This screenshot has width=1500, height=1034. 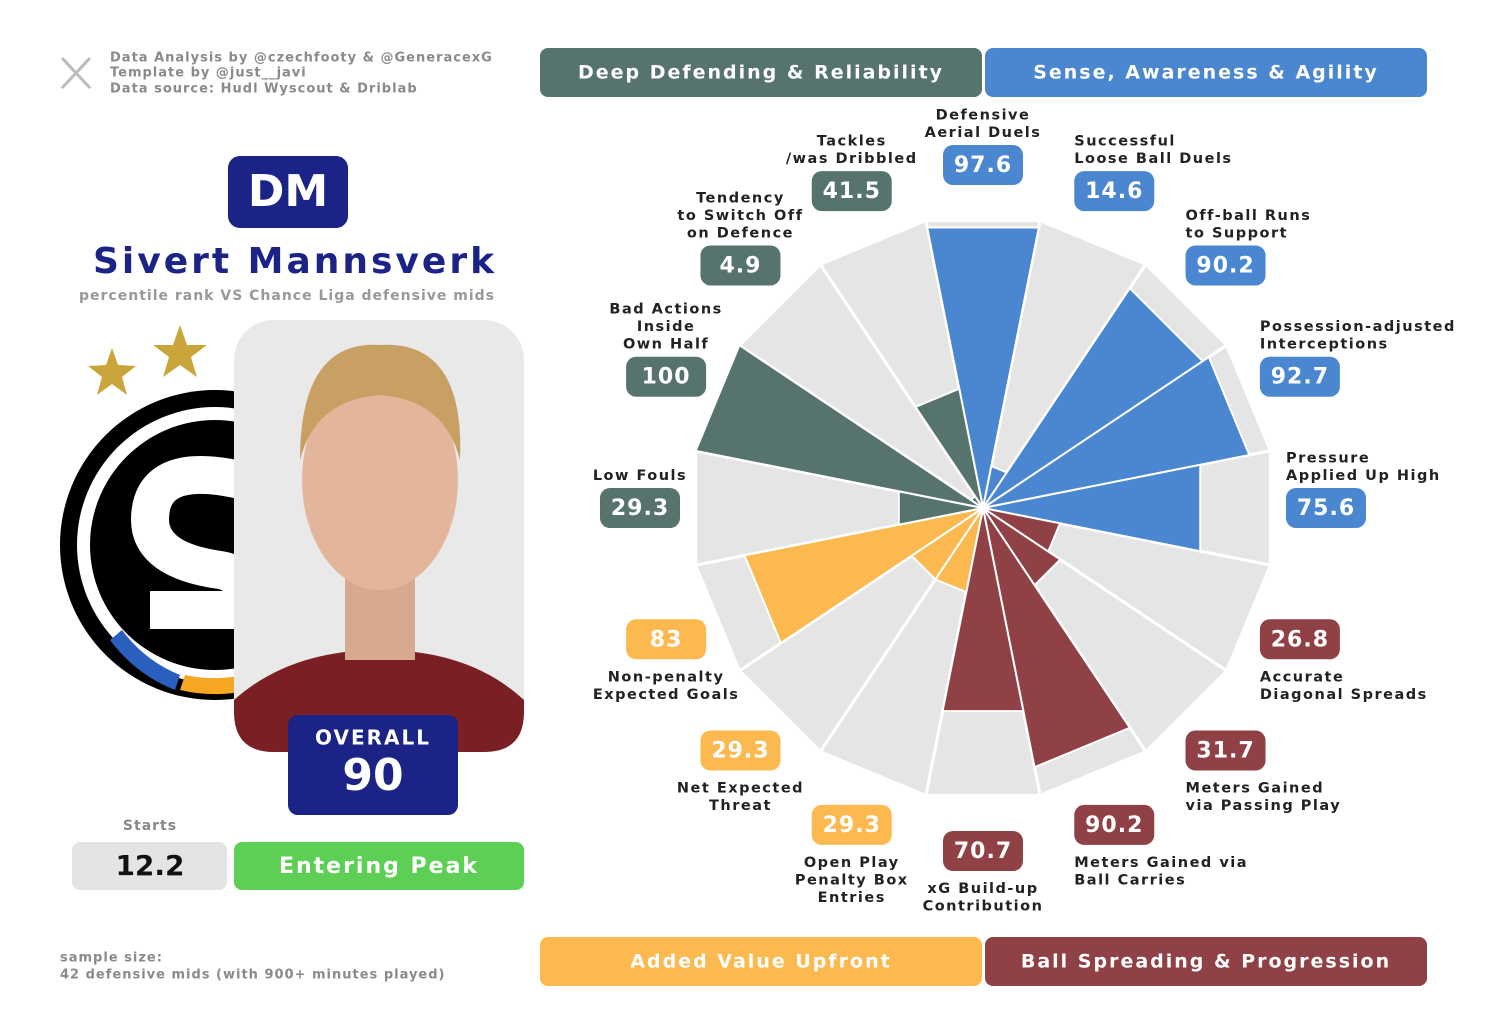 I want to click on category-label: Possession-adjusted, so click(x=1358, y=327).